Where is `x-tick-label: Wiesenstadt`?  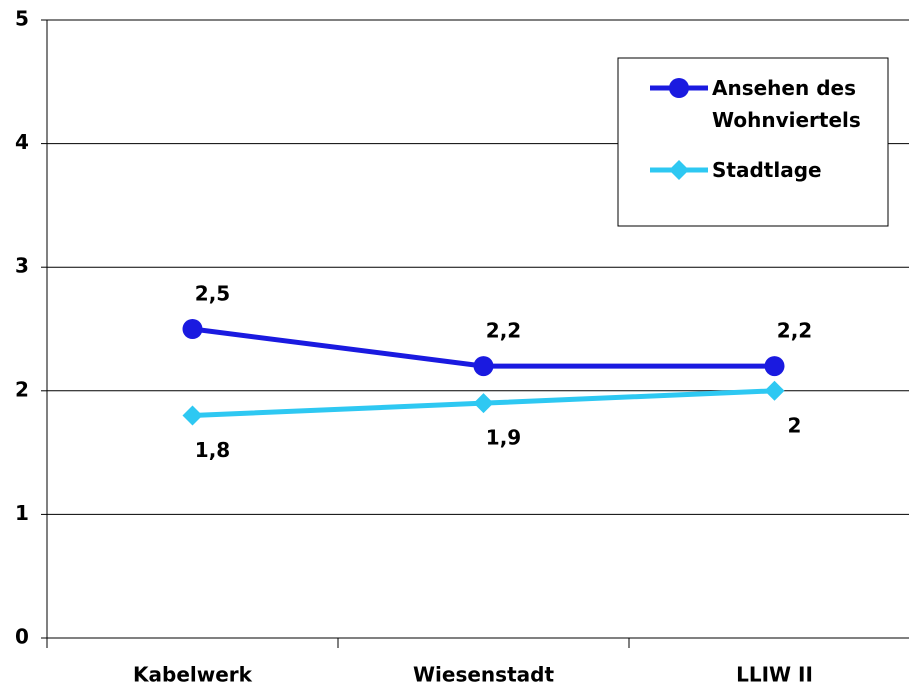
x-tick-label: Wiesenstadt is located at coordinates (483, 675).